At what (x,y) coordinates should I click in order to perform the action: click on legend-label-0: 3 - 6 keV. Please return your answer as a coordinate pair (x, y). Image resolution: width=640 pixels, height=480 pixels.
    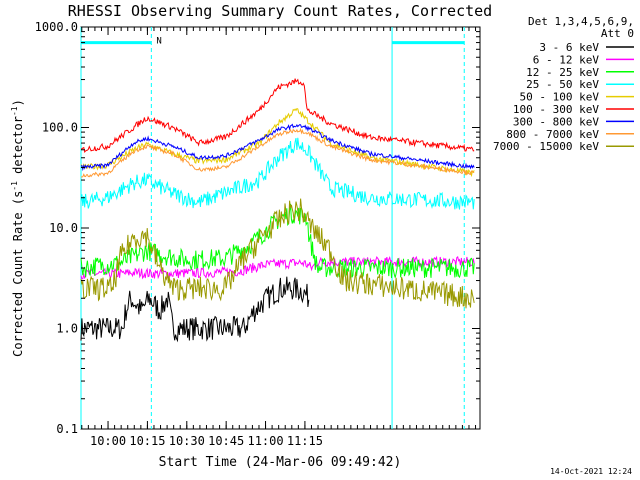
    Looking at the image, I should click on (569, 47).